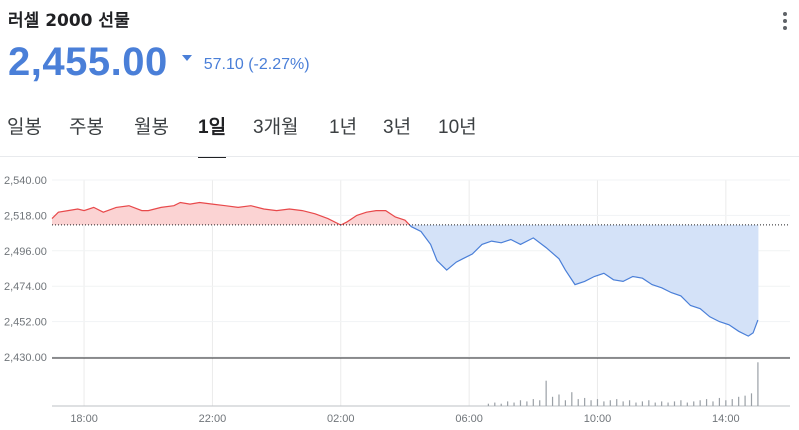  What do you see at coordinates (212, 135) in the screenshot?
I see `tab-1-day: 1일` at bounding box center [212, 135].